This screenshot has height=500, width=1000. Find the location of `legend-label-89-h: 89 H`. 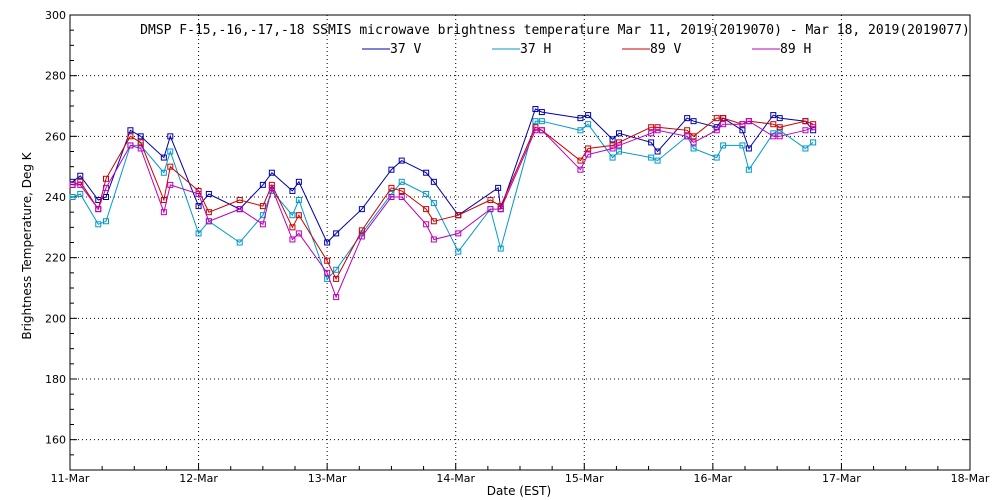

legend-label-89-h: 89 H is located at coordinates (795, 49).